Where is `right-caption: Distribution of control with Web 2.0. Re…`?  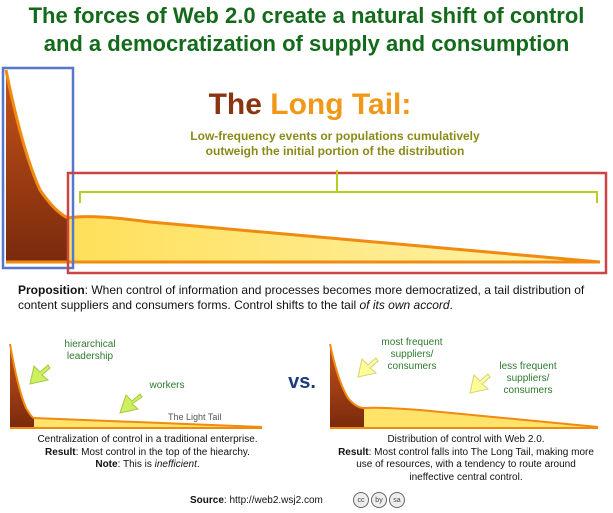 right-caption: Distribution of control with Web 2.0. Re… is located at coordinates (466, 459).